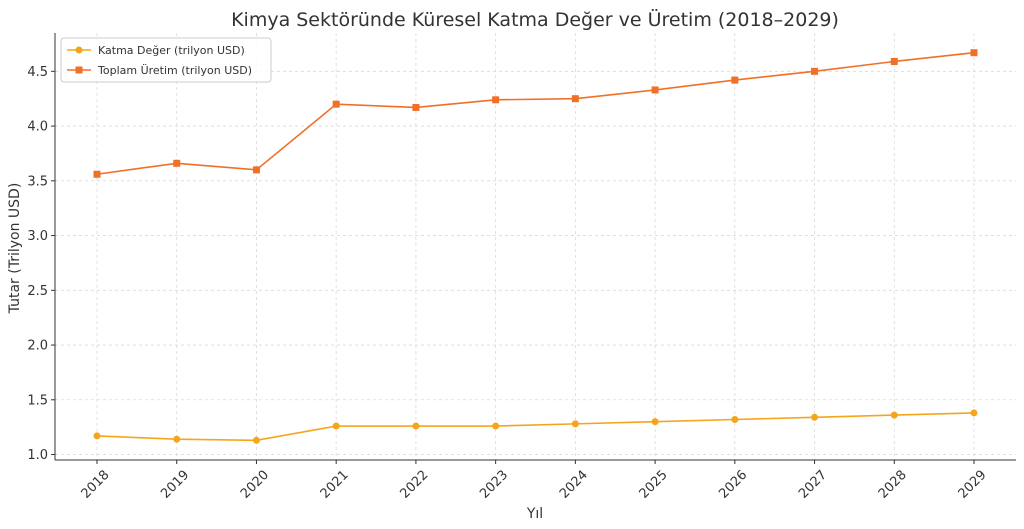 The width and height of the screenshot is (1024, 529). Describe the element at coordinates (37, 291) in the screenshot. I see `y-tick-label: 2.5` at that location.